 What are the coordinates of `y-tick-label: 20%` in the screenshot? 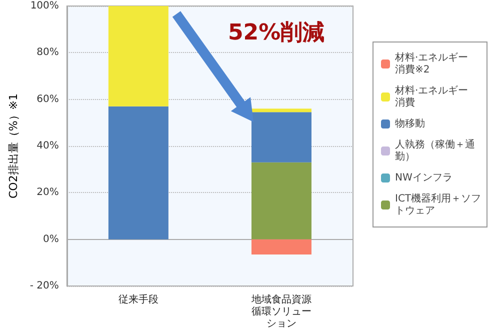 It's located at (47, 192).